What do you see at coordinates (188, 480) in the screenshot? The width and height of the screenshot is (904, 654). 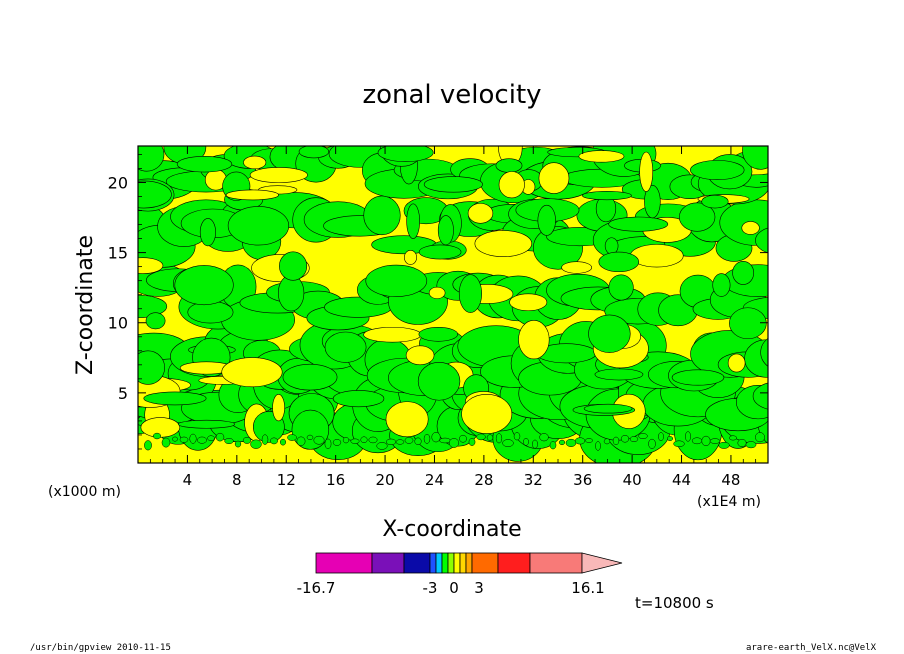 I see `x-tick-label: 4` at bounding box center [188, 480].